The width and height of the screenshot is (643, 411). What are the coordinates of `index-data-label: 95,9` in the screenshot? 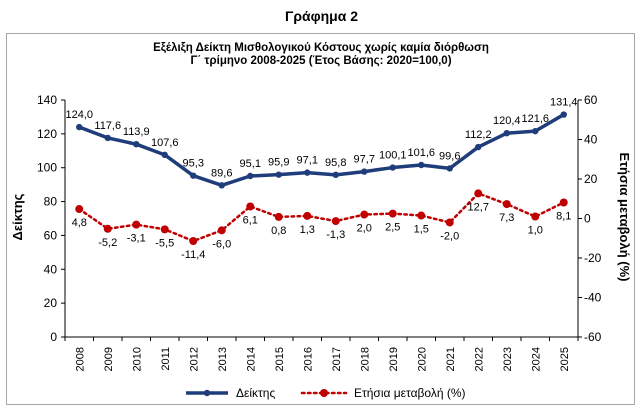 It's located at (278, 163).